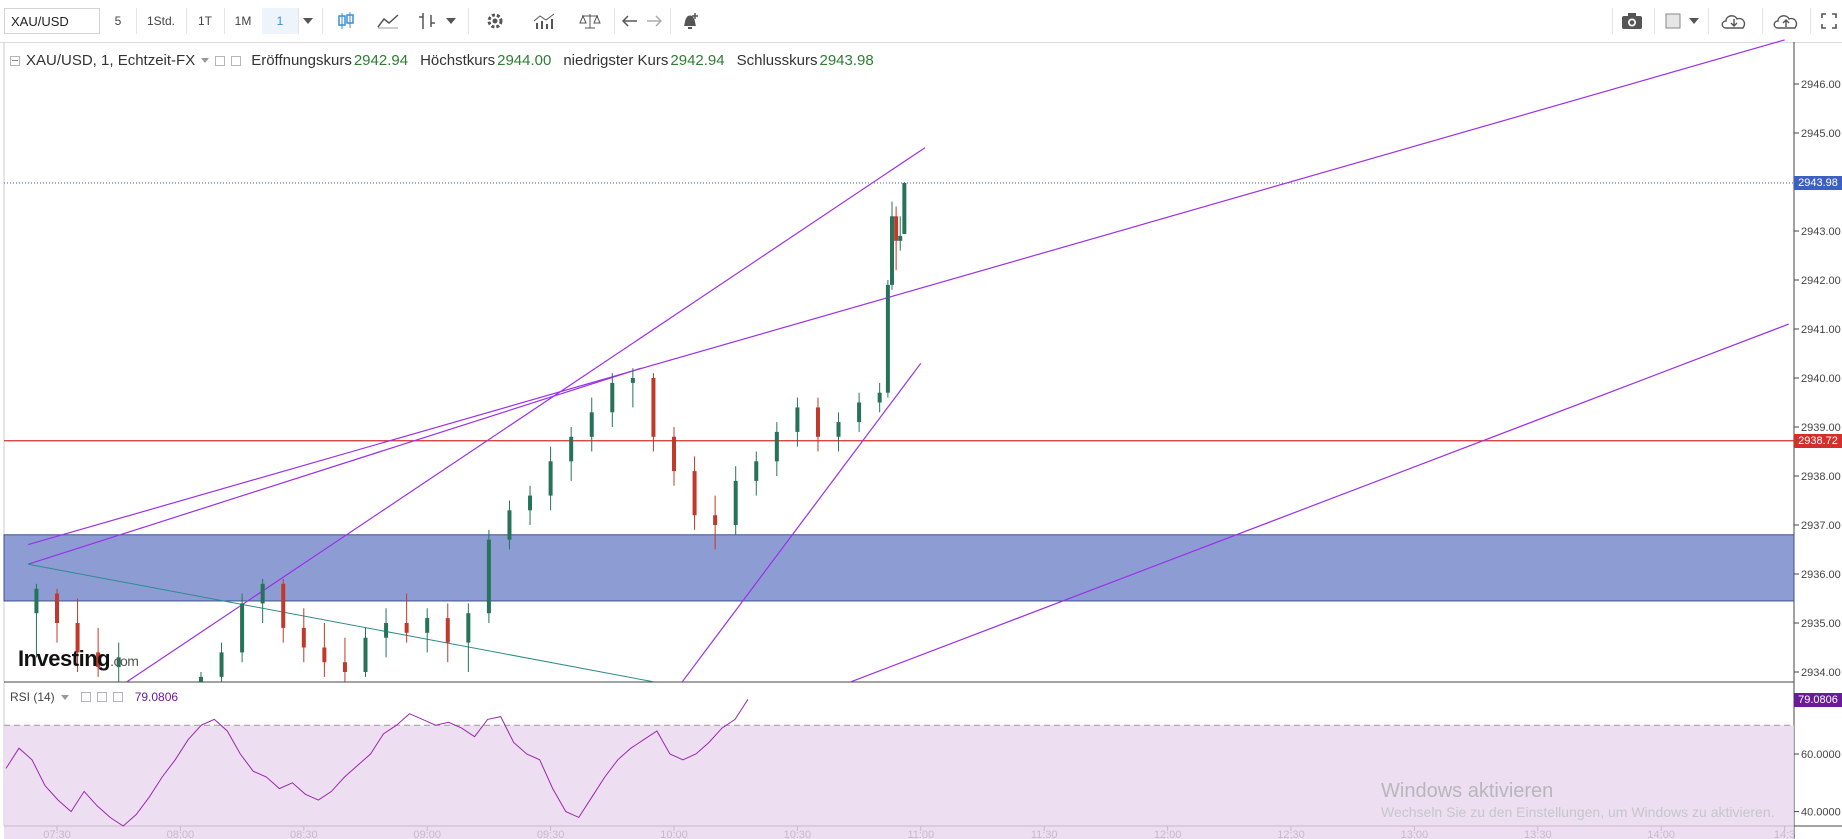  Describe the element at coordinates (1821, 624) in the screenshot. I see `price-tick-label: 2935.00` at that location.